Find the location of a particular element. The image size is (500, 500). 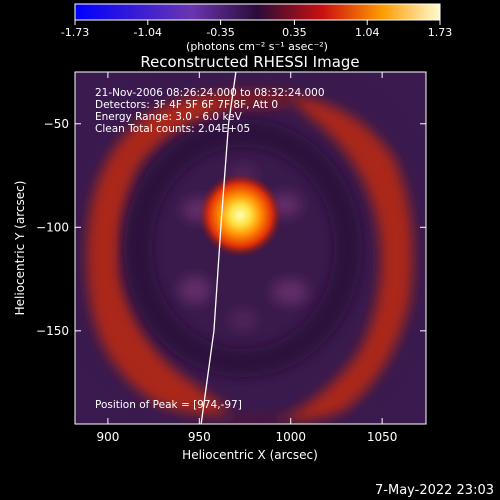

colorbar-tick-label: -0.35 is located at coordinates (220, 32).